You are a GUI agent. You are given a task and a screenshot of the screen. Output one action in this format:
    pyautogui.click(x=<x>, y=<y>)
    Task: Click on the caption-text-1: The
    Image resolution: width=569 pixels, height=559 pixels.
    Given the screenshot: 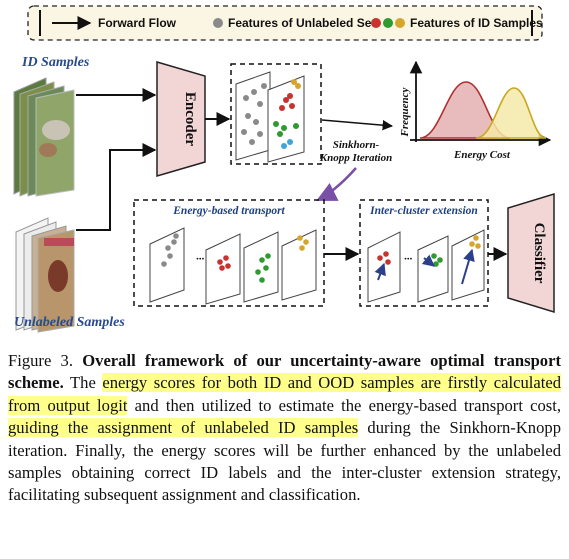 What is the action you would take?
    pyautogui.click(x=83, y=383)
    